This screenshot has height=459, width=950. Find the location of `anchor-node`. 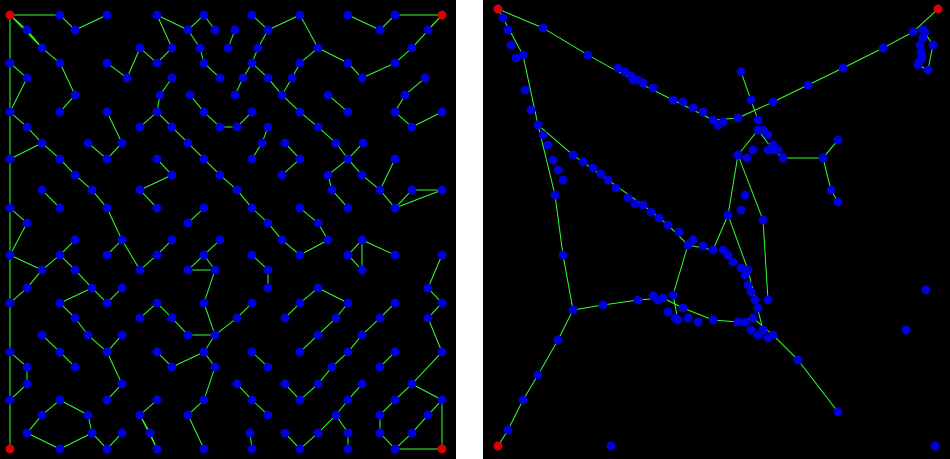

anchor-node is located at coordinates (938, 9).